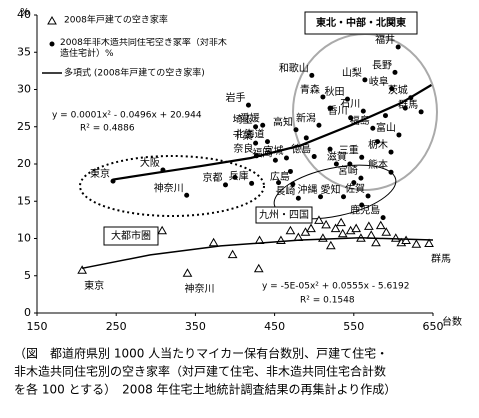 The height and width of the screenshot is (418, 479). Describe the element at coordinates (243, 119) in the screenshot. I see `point-label: 埼玉` at that location.